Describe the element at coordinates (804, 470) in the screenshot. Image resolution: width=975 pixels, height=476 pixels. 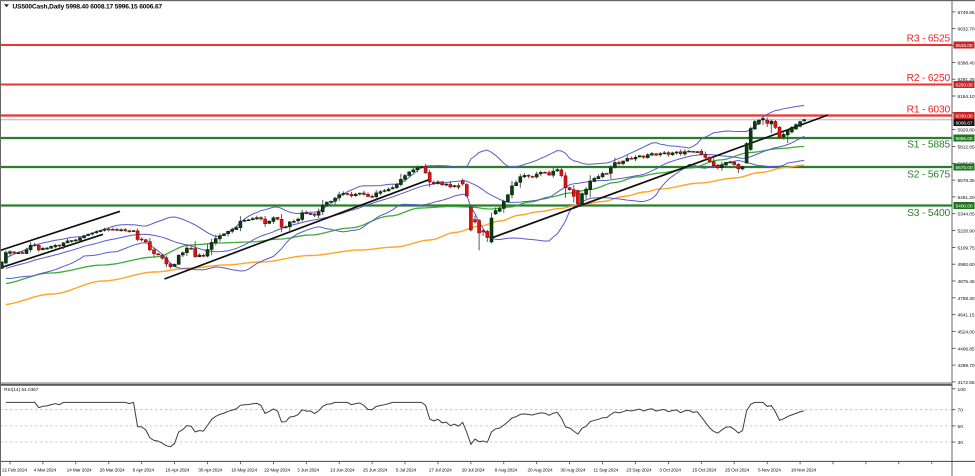
I see `svg-text: 18 Nov 2024` at that location.